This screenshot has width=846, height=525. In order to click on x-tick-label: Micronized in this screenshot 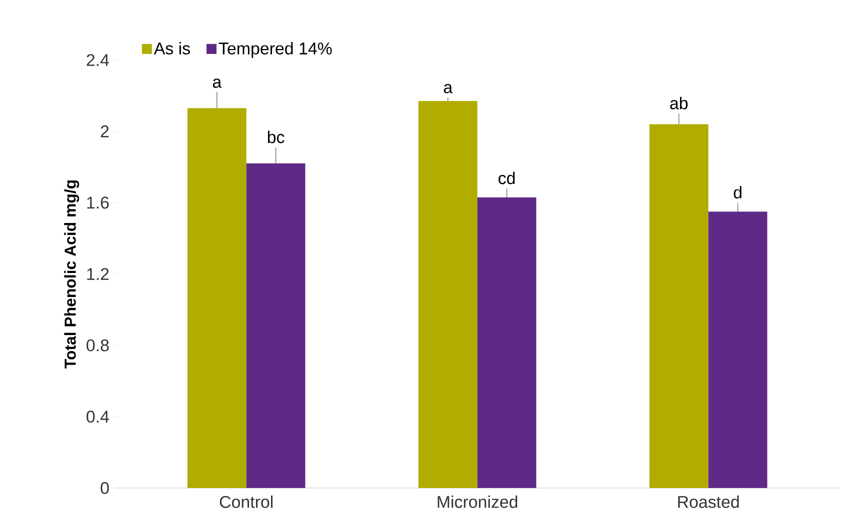, I will do `click(478, 502)`.